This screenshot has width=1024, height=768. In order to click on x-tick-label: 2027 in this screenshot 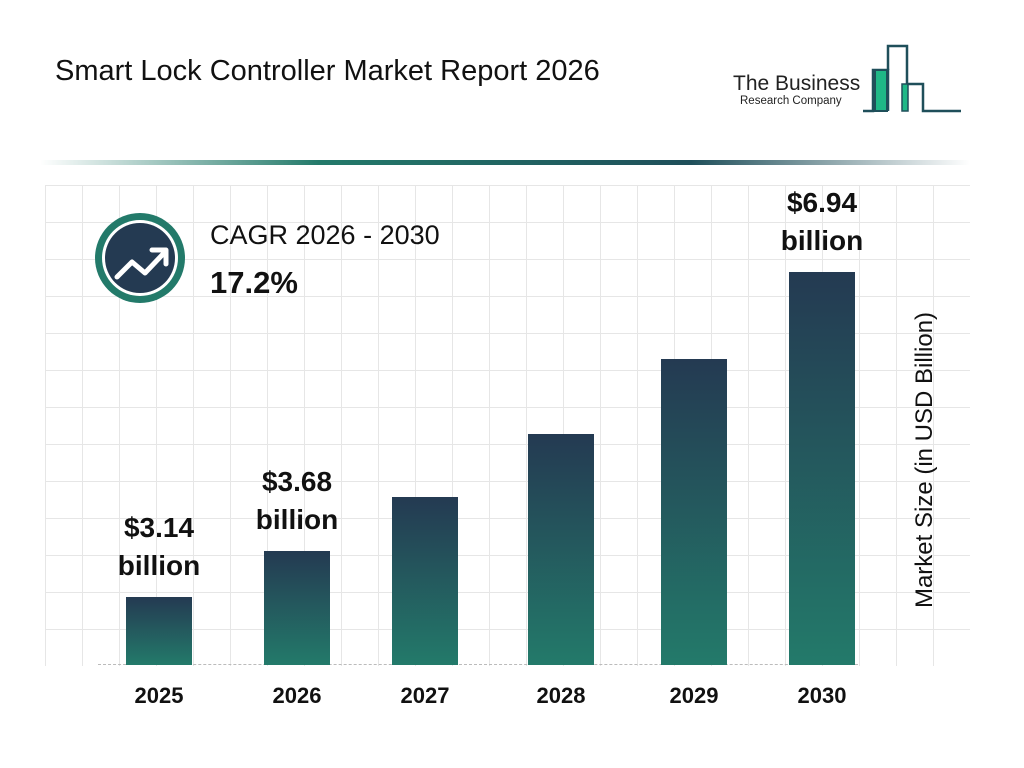, I will do `click(425, 695)`.